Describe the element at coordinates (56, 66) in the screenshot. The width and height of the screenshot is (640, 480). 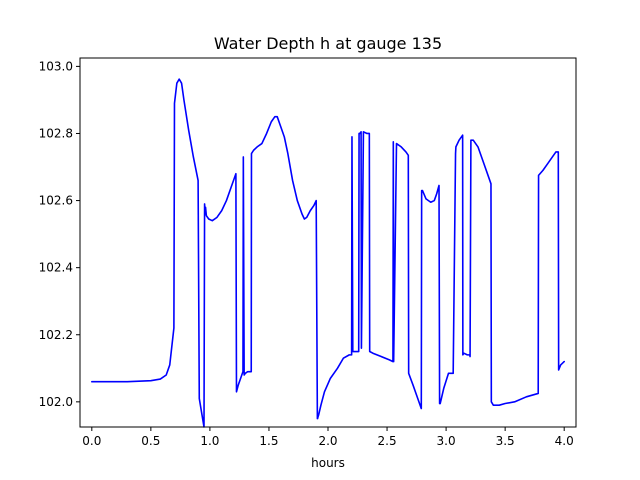
I see `y-tick-label: 103.0` at that location.